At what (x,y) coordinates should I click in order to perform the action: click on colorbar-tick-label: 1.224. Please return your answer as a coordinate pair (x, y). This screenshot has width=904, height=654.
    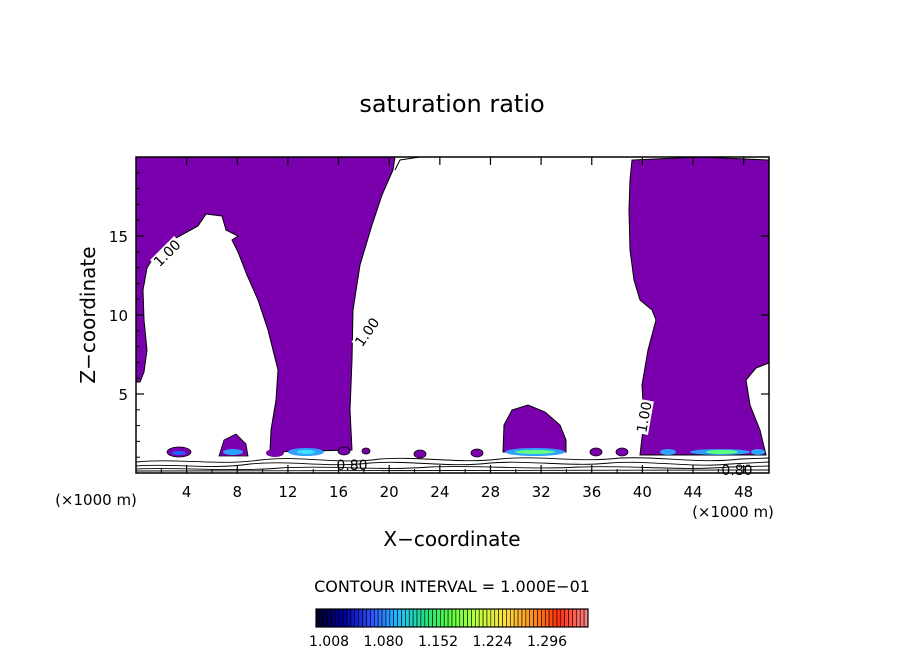
    Looking at the image, I should click on (492, 642).